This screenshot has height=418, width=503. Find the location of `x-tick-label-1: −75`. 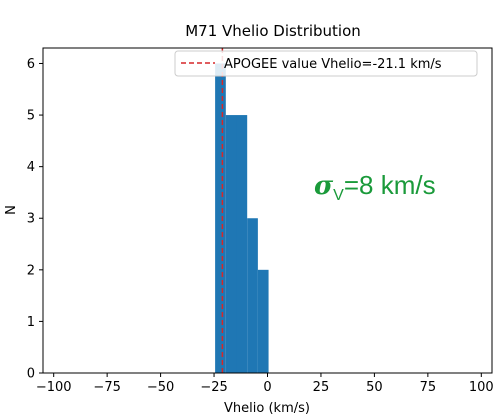

x-tick-label-1: −75 is located at coordinates (106, 387).